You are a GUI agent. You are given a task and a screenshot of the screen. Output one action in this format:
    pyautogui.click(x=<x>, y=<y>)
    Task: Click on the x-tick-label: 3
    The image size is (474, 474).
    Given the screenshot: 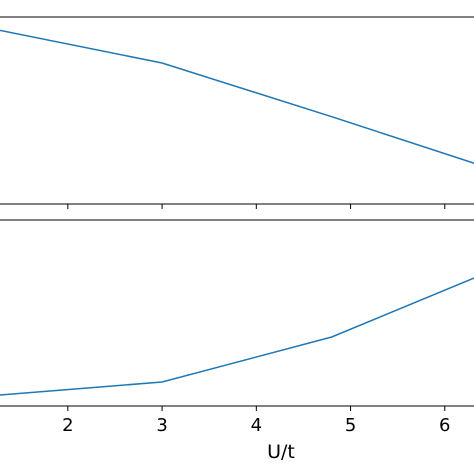 What is the action you would take?
    pyautogui.click(x=161, y=425)
    